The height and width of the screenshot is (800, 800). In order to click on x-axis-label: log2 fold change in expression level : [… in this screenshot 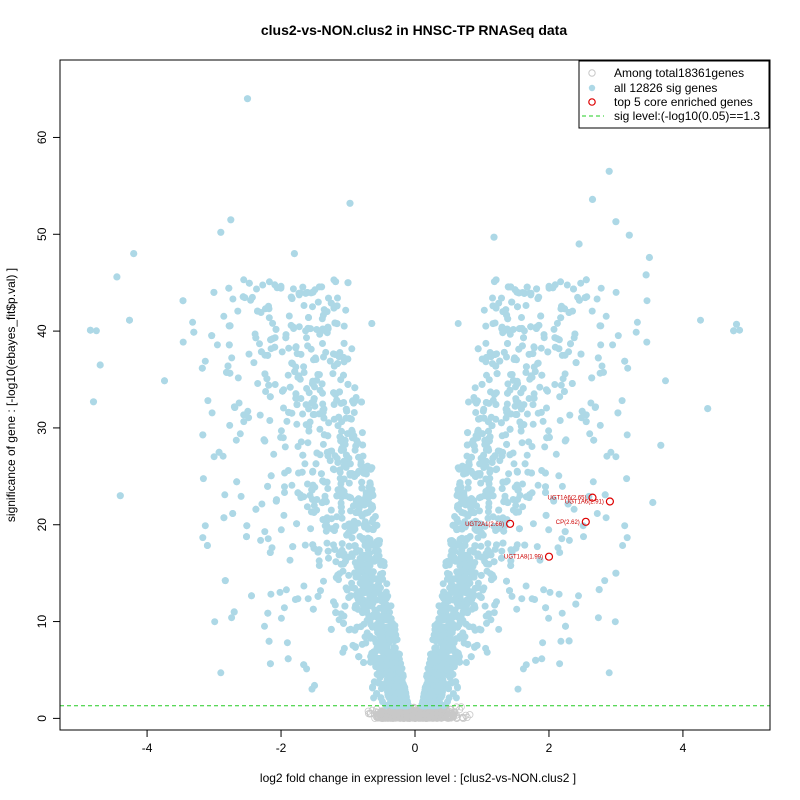, I will do `click(418, 778)`.